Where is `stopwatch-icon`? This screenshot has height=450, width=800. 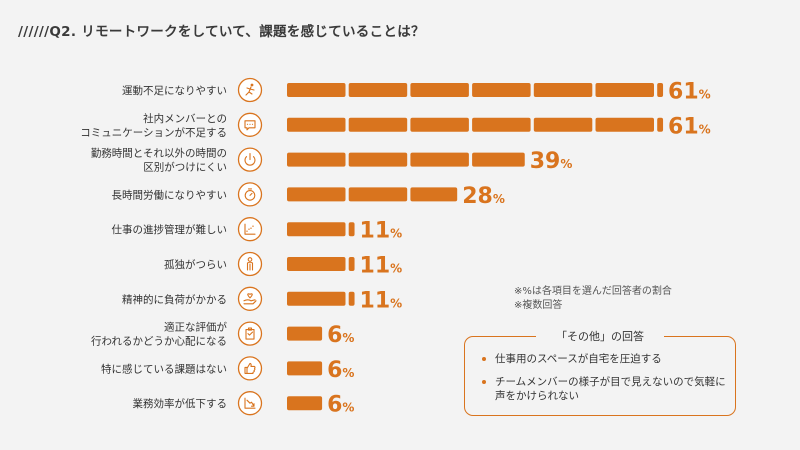
stopwatch-icon is located at coordinates (250, 194).